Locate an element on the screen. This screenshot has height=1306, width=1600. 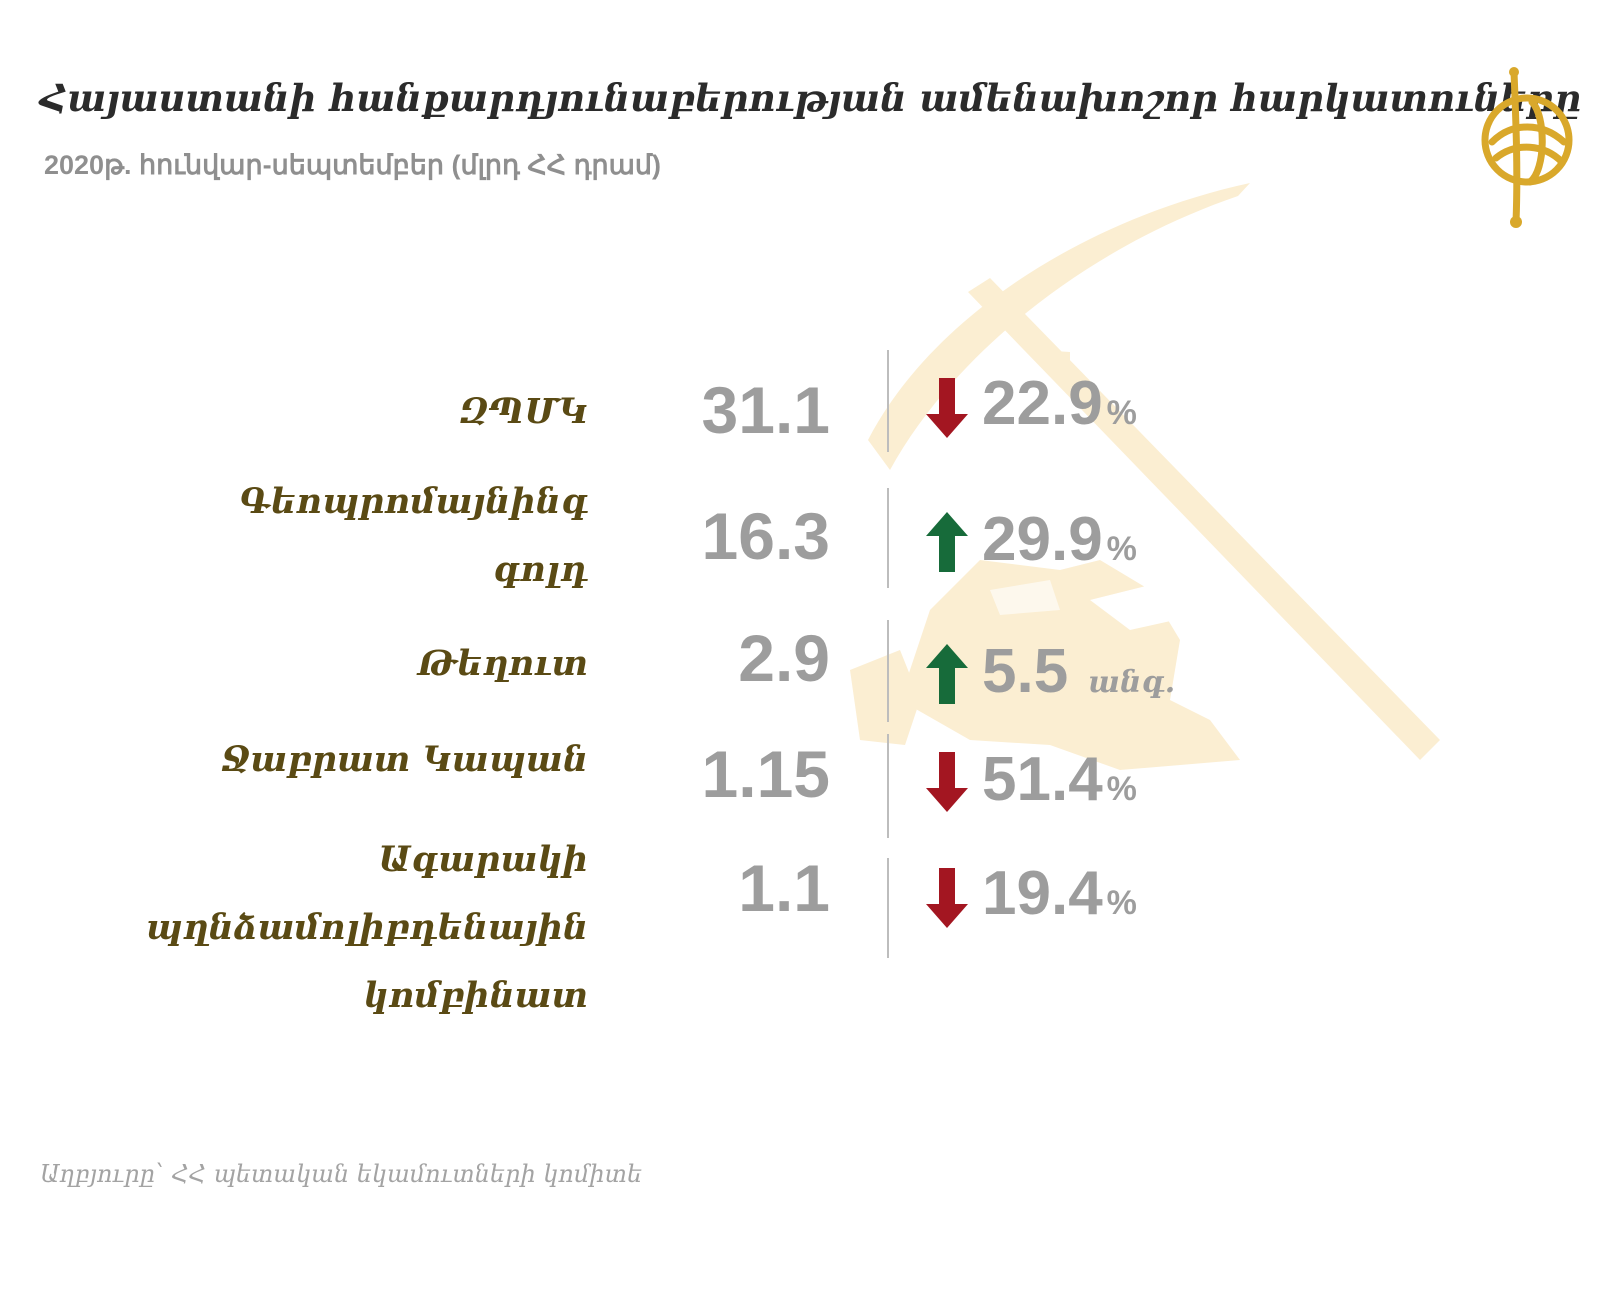
change-value: 29.9% is located at coordinates (1059, 539).